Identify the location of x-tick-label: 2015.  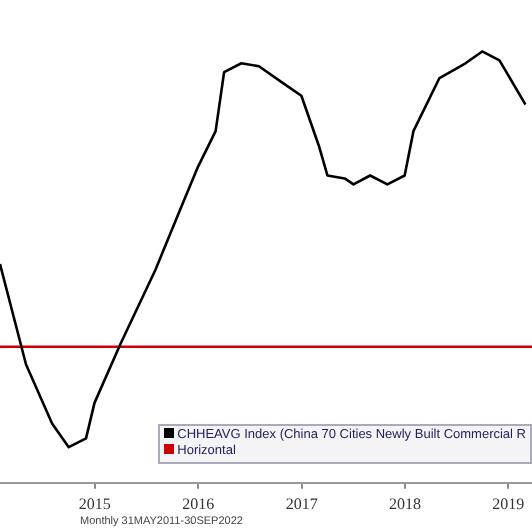
(94, 503).